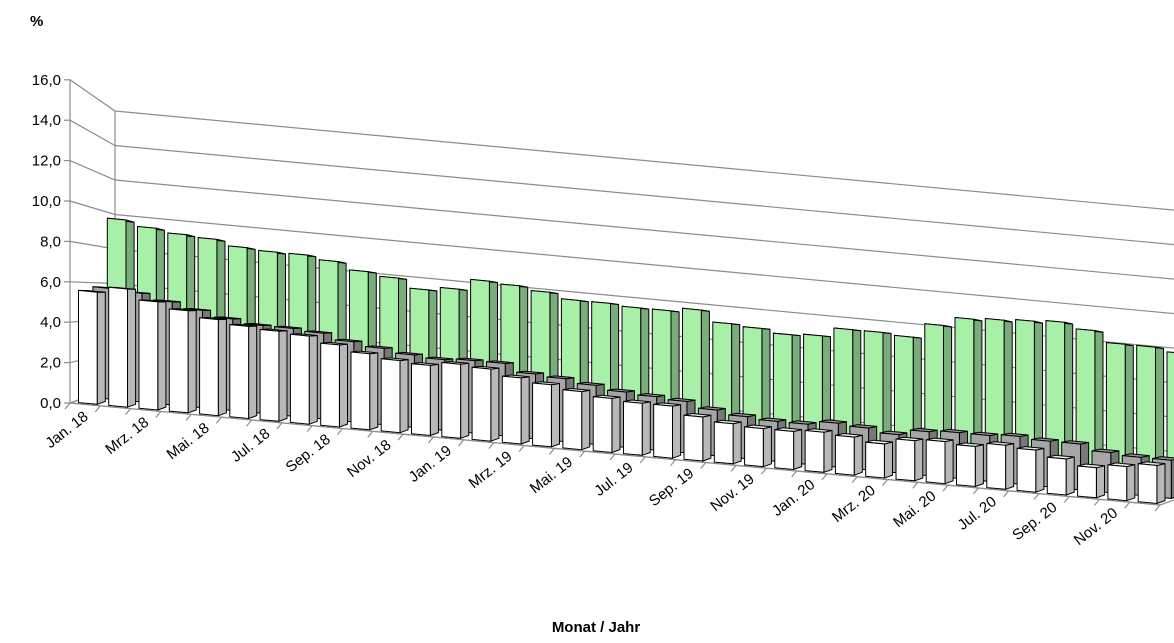  Describe the element at coordinates (250, 445) in the screenshot. I see `x-tick-label: Jul. 18` at that location.